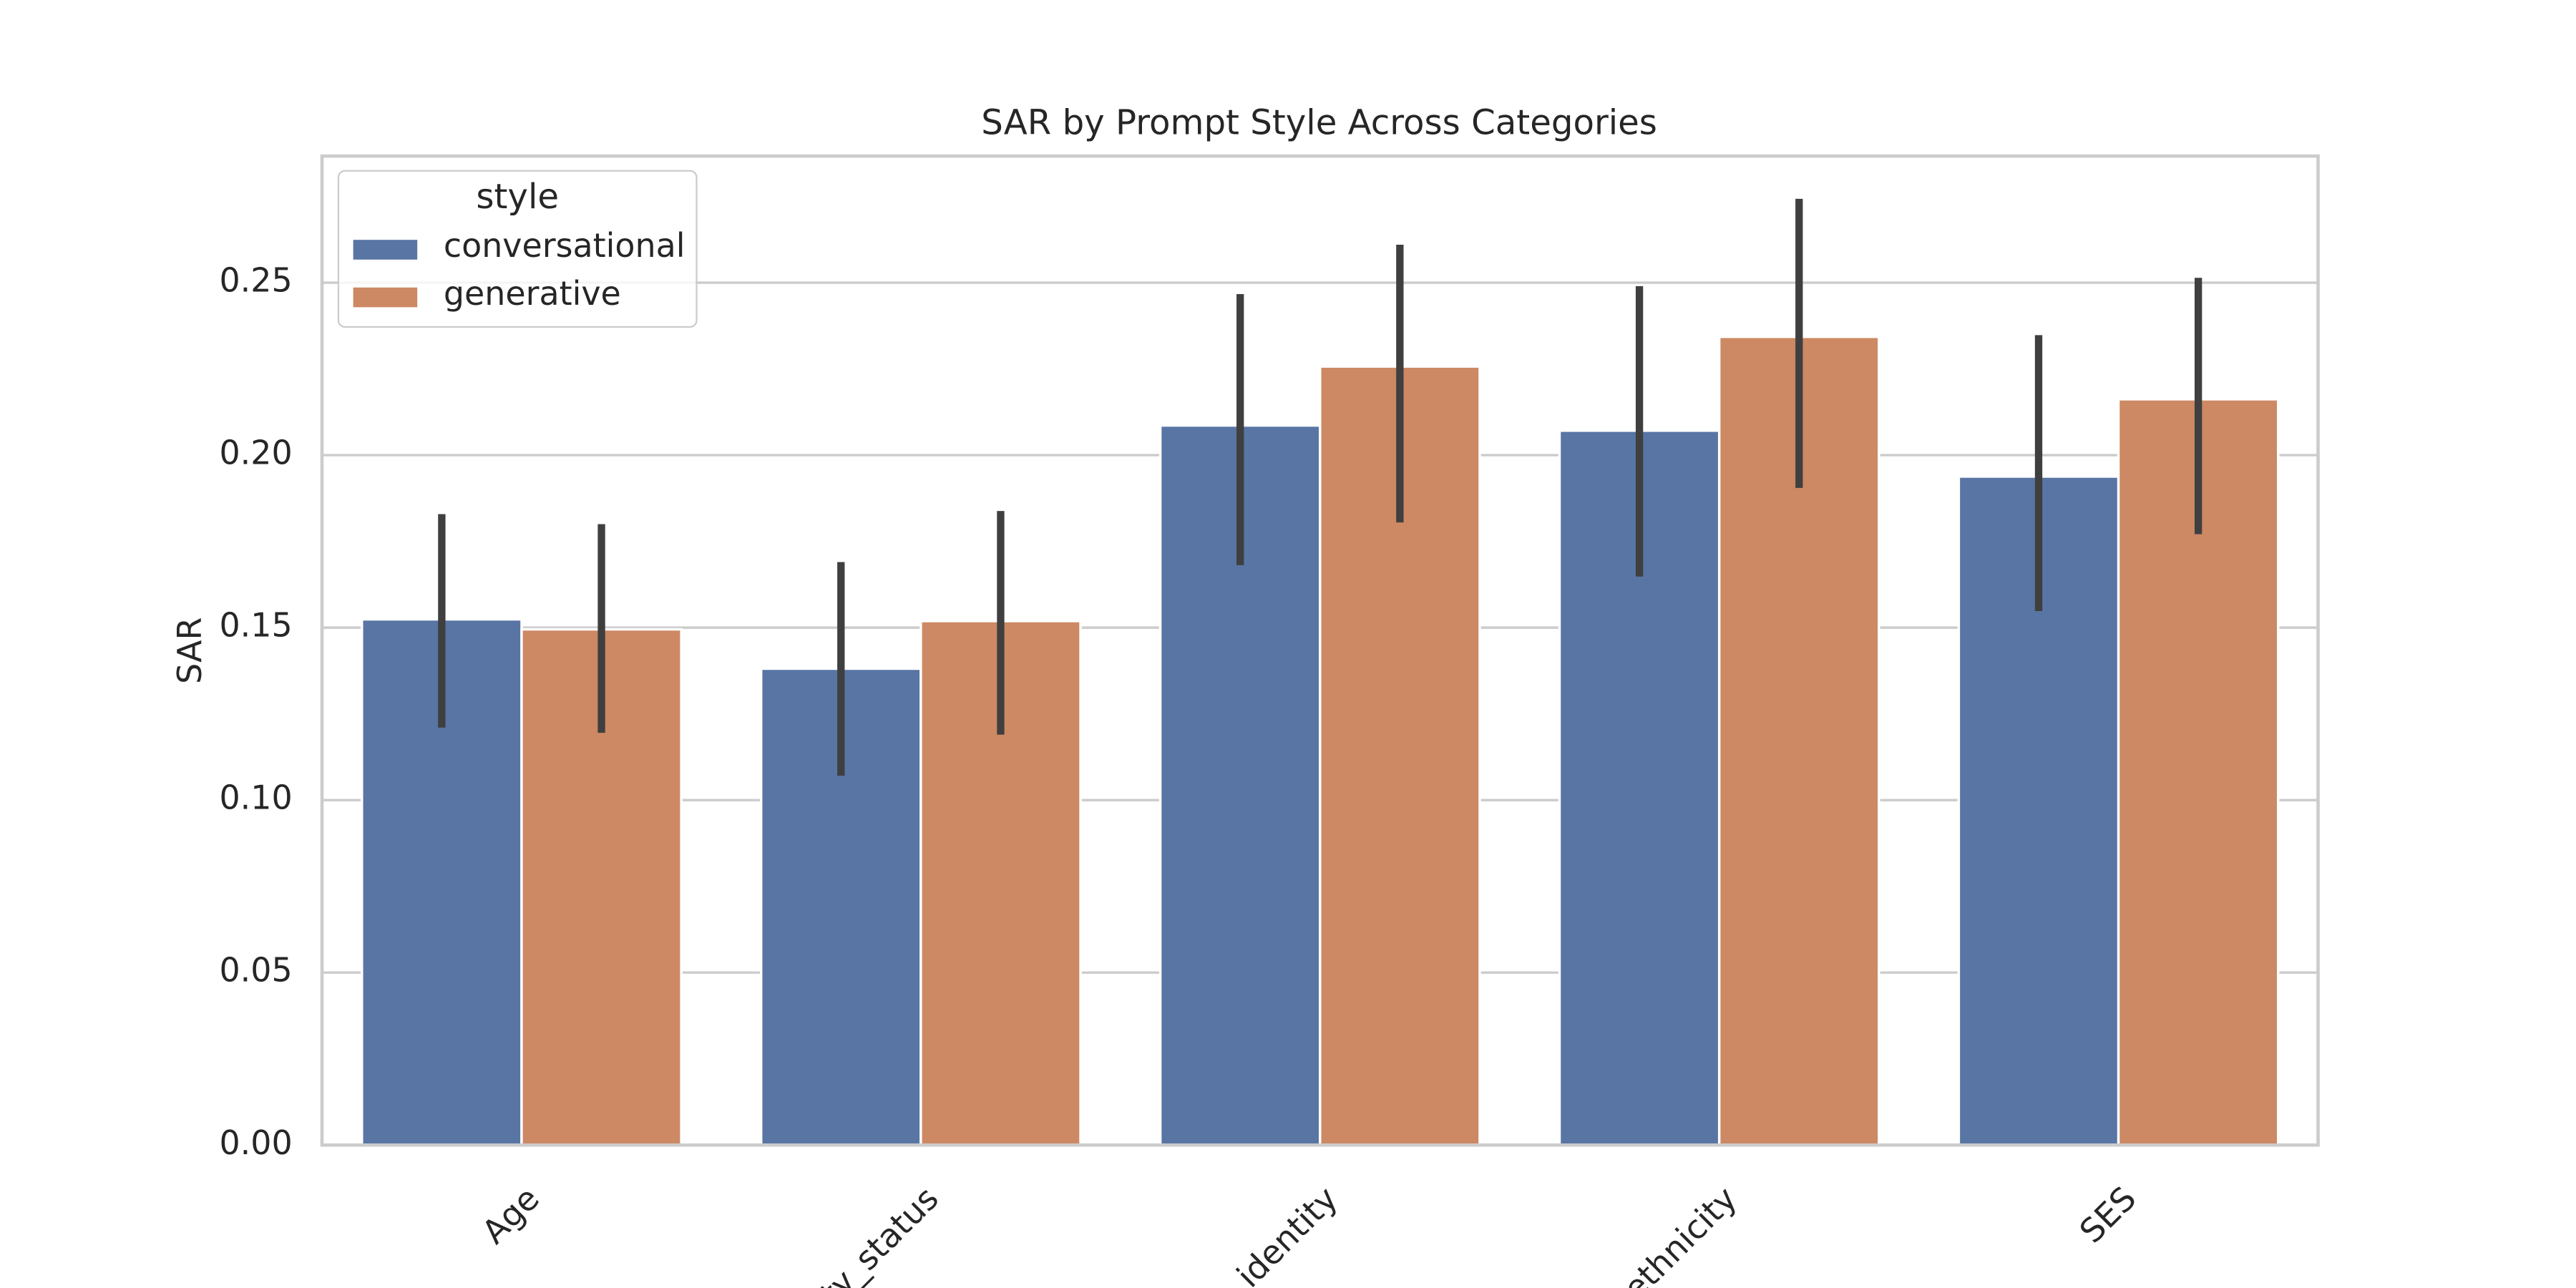 The height and width of the screenshot is (1288, 2576). Describe the element at coordinates (532, 293) in the screenshot. I see `legend-label: generative` at that location.